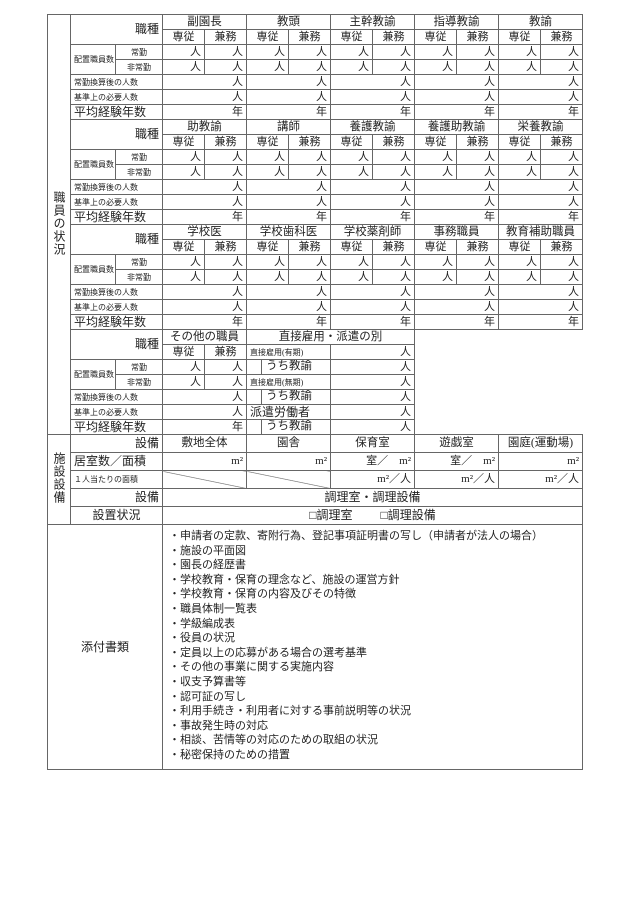 The image size is (630, 903). Describe the element at coordinates (331, 515) in the screenshot. I see `installation-checkbox: □調理室` at that location.